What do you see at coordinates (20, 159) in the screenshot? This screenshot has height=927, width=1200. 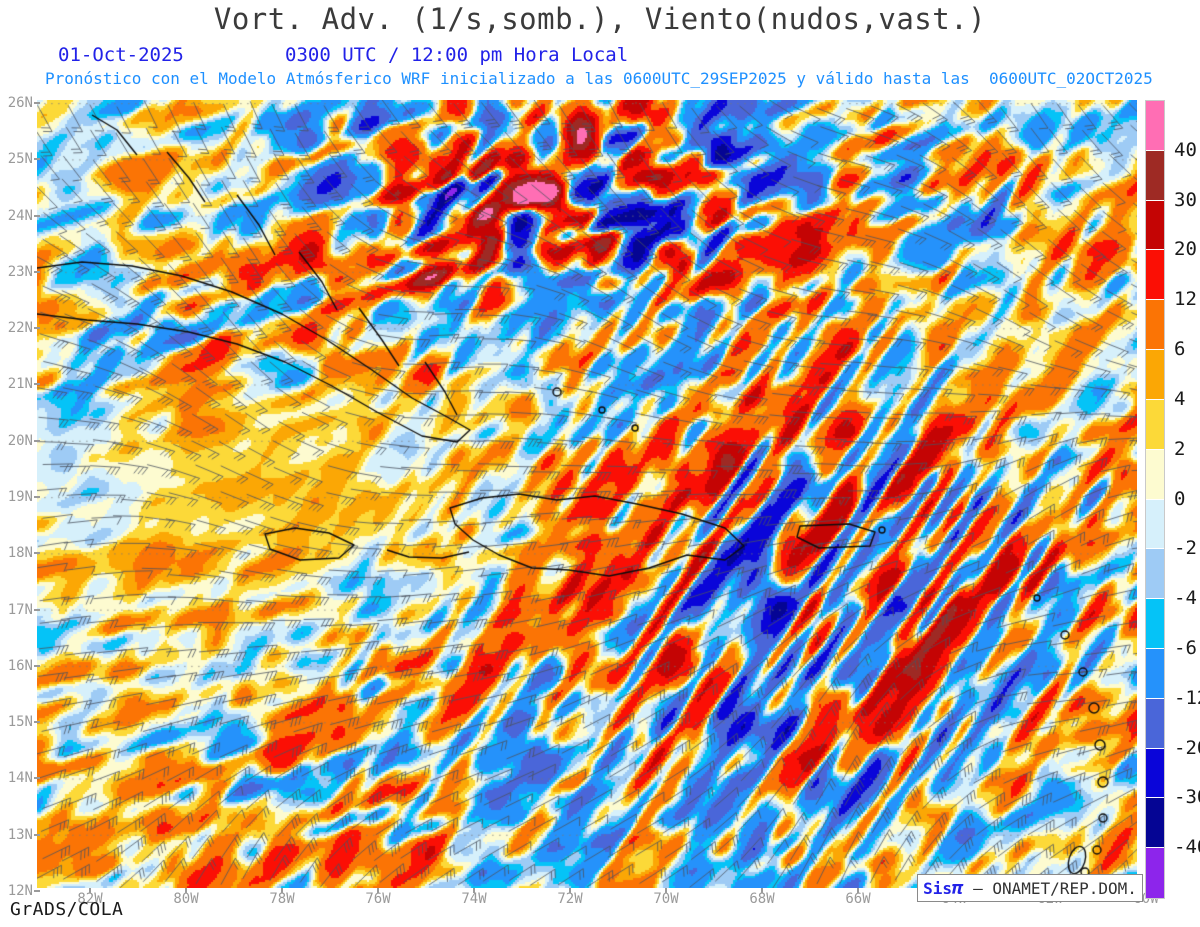 I see `lat-label: 25N` at bounding box center [20, 159].